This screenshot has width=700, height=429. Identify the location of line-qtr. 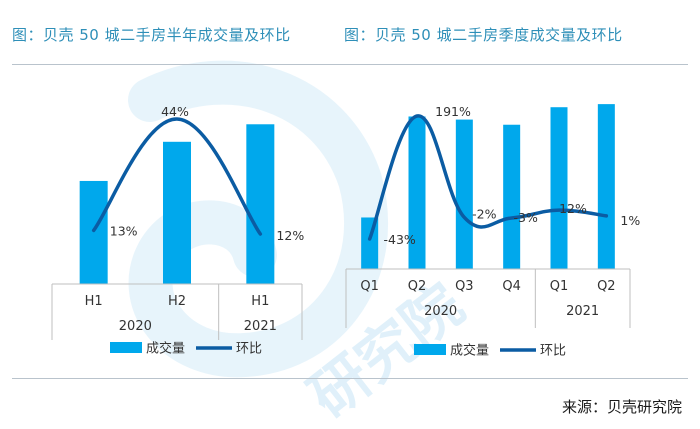
(488, 177).